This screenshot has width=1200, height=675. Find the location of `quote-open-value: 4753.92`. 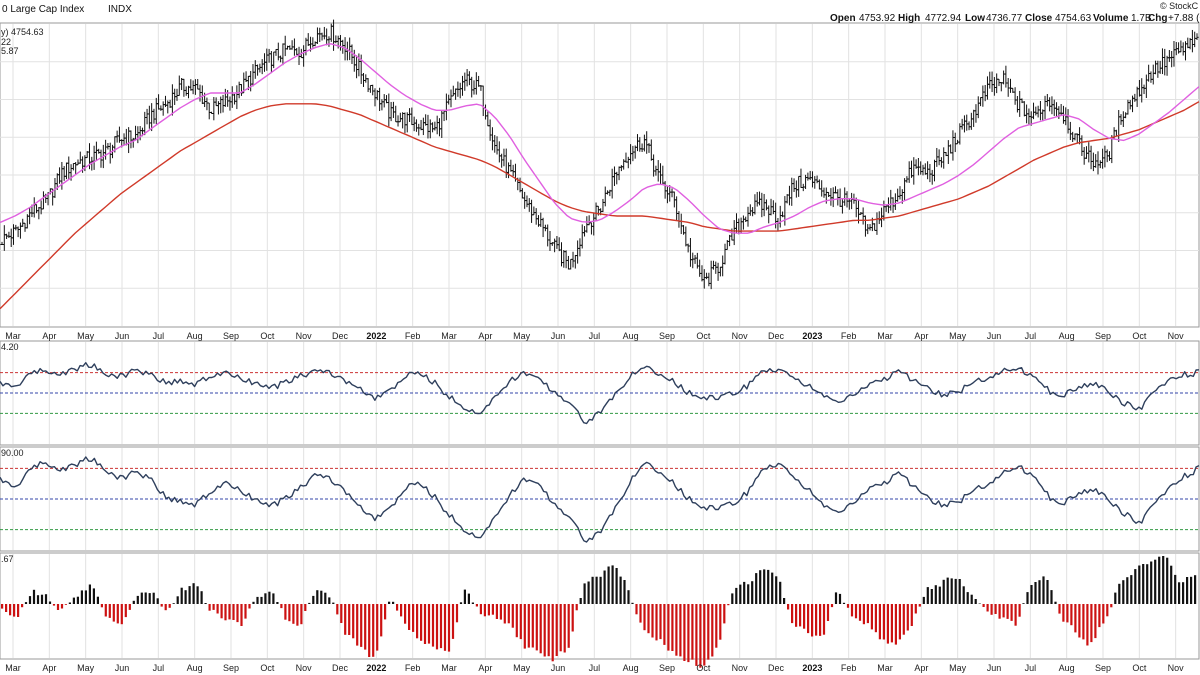

quote-open-value: 4753.92 is located at coordinates (877, 18).